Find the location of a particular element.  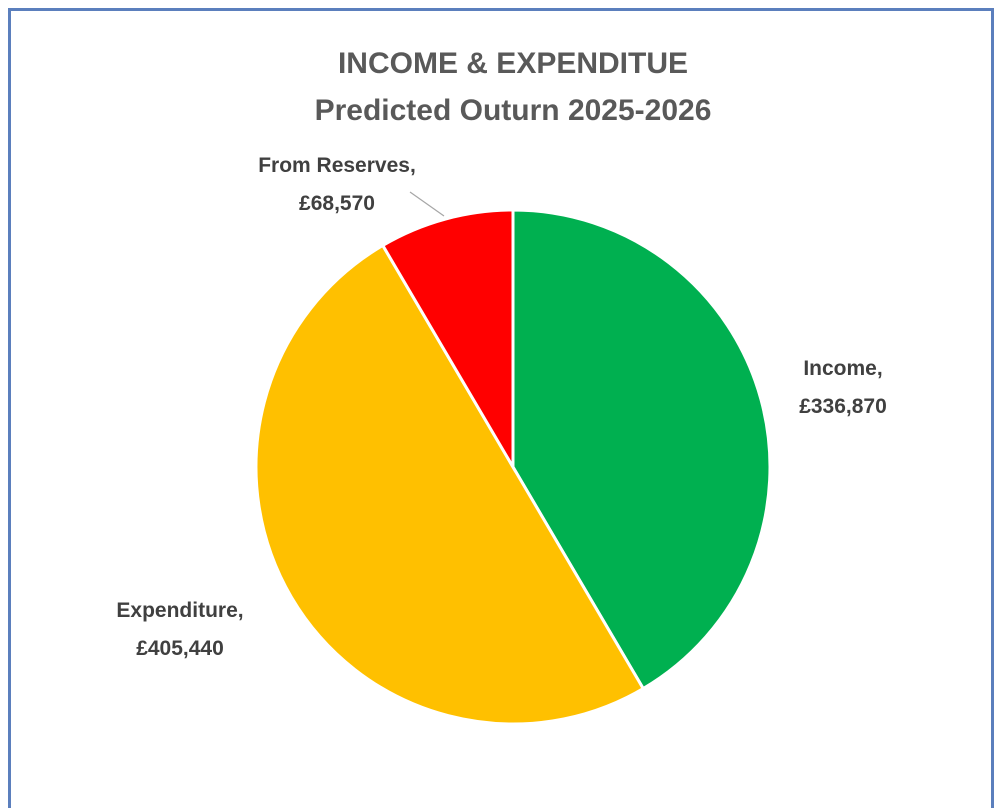

data-label-value: £405,440 is located at coordinates (180, 648).